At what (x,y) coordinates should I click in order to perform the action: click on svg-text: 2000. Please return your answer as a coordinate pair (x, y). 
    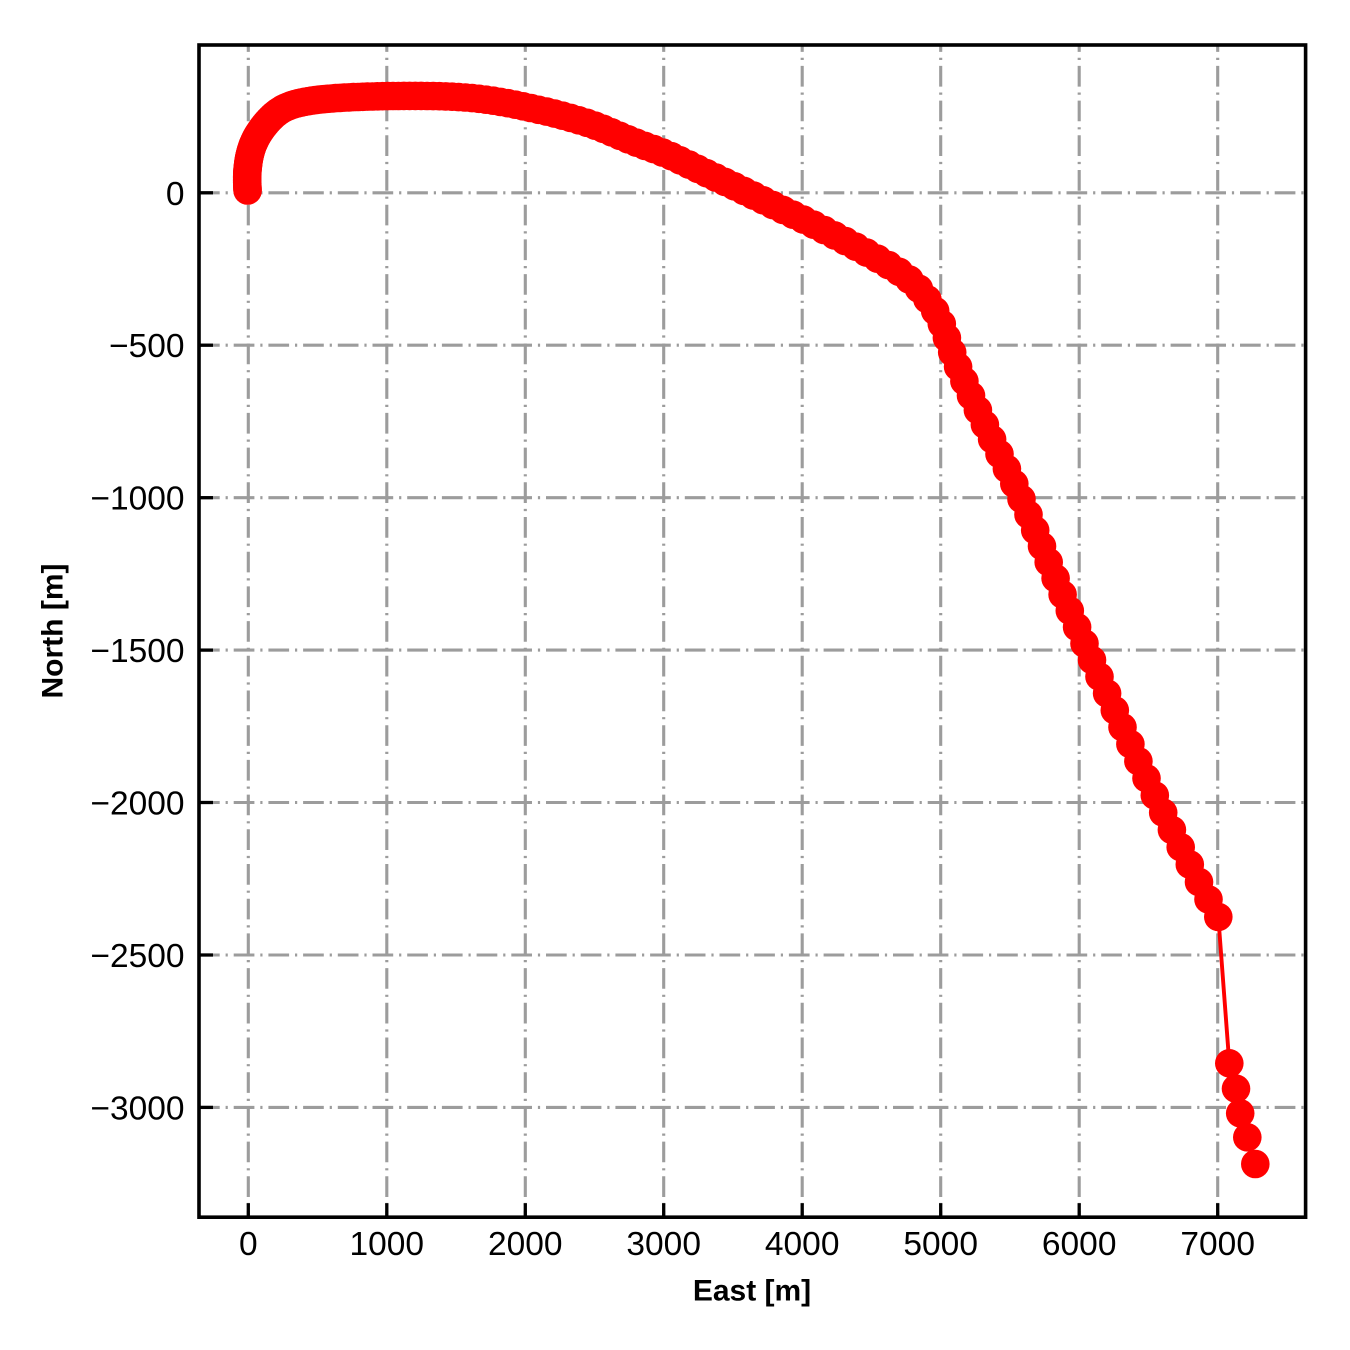
    Looking at the image, I should click on (525, 1244).